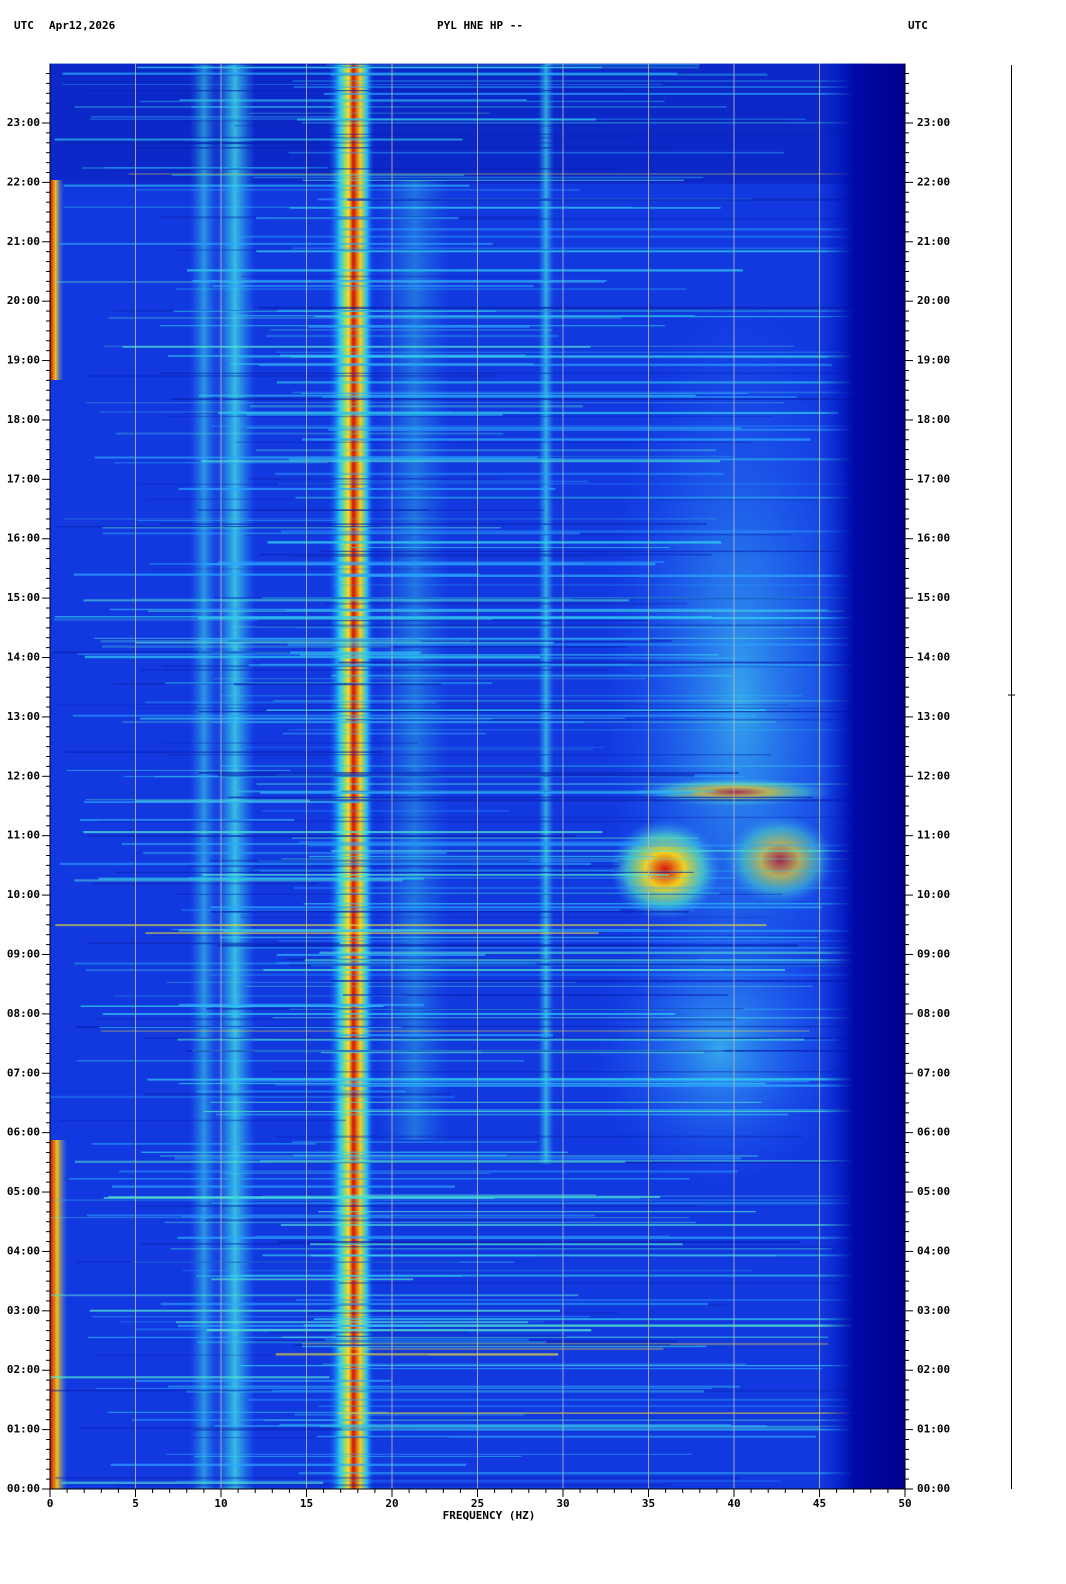 Image resolution: width=1066 pixels, height=1584 pixels. What do you see at coordinates (904, 1503) in the screenshot?
I see `x-tick-label: 50` at bounding box center [904, 1503].